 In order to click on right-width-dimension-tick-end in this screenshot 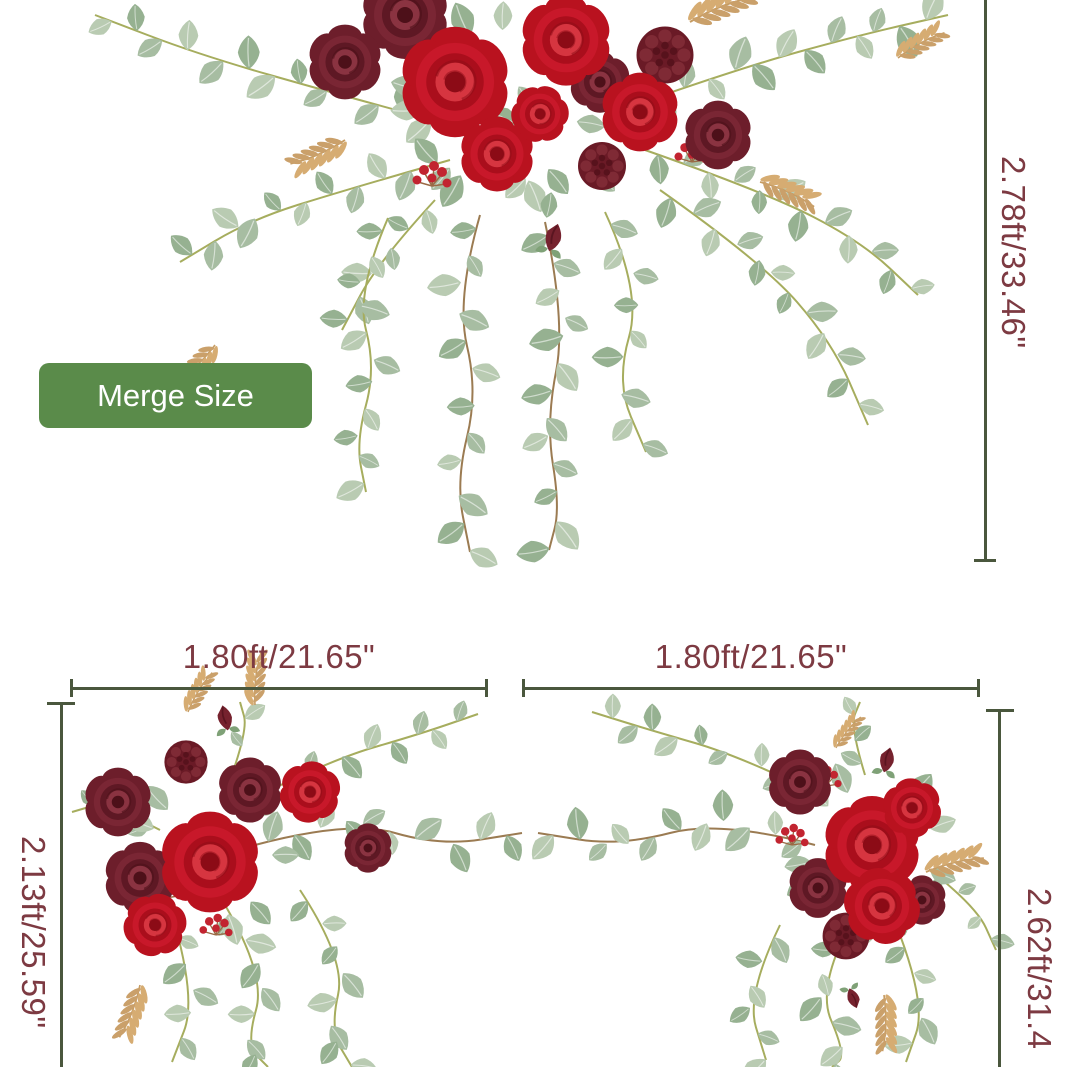, I will do `click(978, 688)`.